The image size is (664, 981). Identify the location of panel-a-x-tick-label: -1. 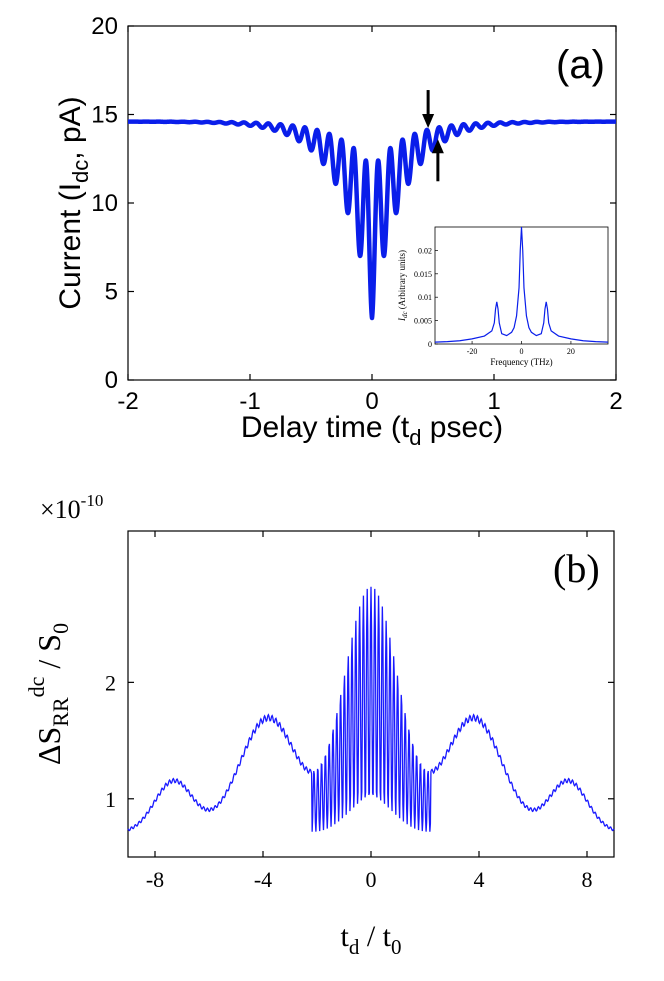
(249, 401).